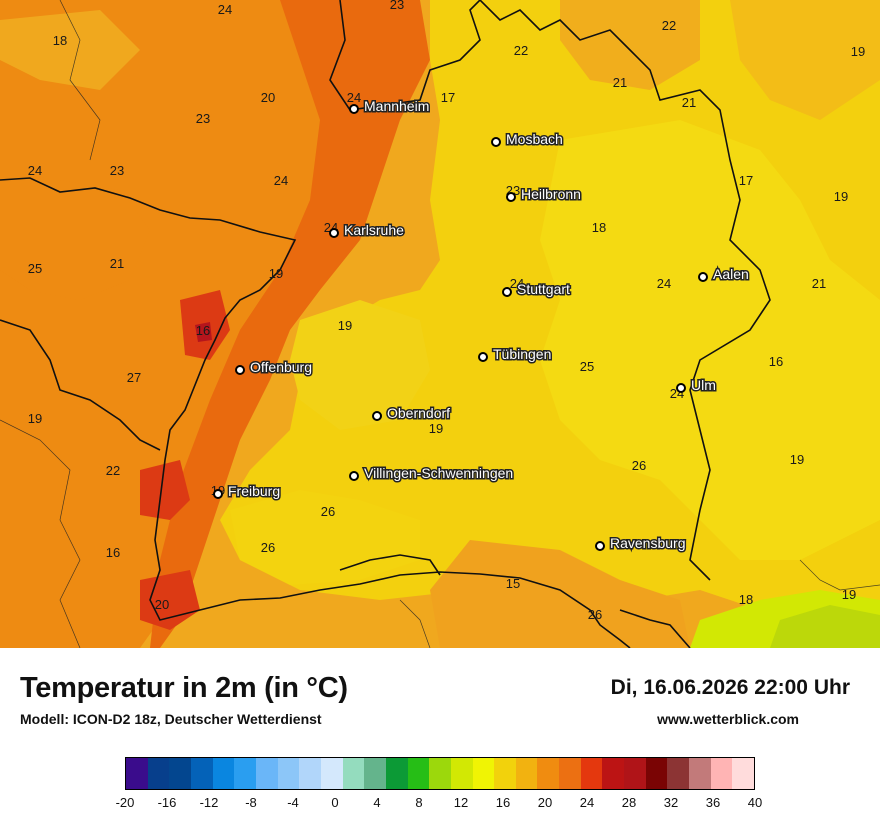  I want to click on city-ravensburg: Ravensburg, so click(641, 543).